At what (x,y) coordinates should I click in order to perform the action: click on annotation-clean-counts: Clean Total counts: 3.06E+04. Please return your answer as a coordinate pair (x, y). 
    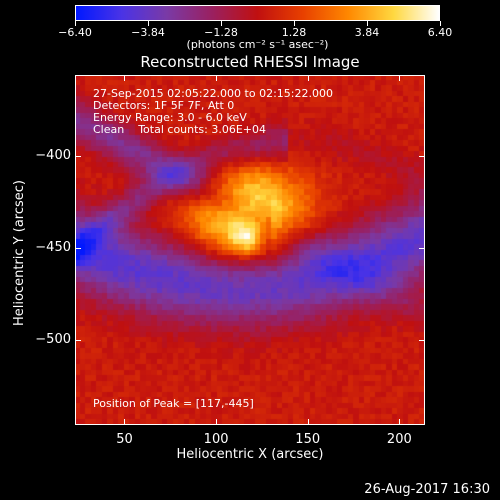
    Looking at the image, I should click on (180, 129).